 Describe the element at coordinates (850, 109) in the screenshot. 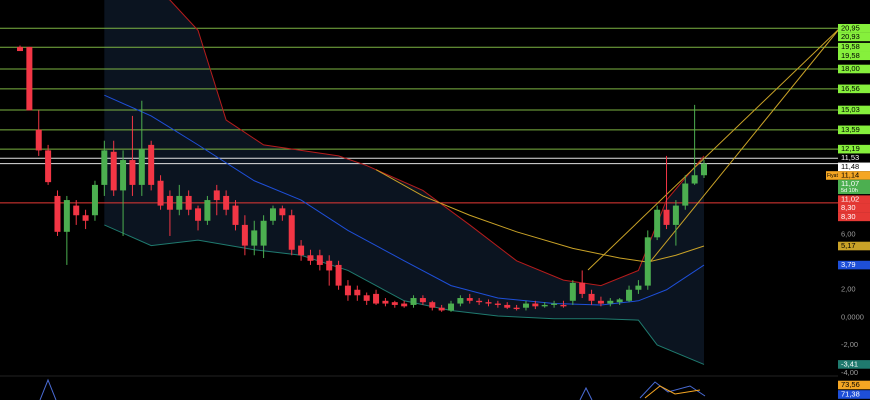

I see `price-label: 15,03` at that location.